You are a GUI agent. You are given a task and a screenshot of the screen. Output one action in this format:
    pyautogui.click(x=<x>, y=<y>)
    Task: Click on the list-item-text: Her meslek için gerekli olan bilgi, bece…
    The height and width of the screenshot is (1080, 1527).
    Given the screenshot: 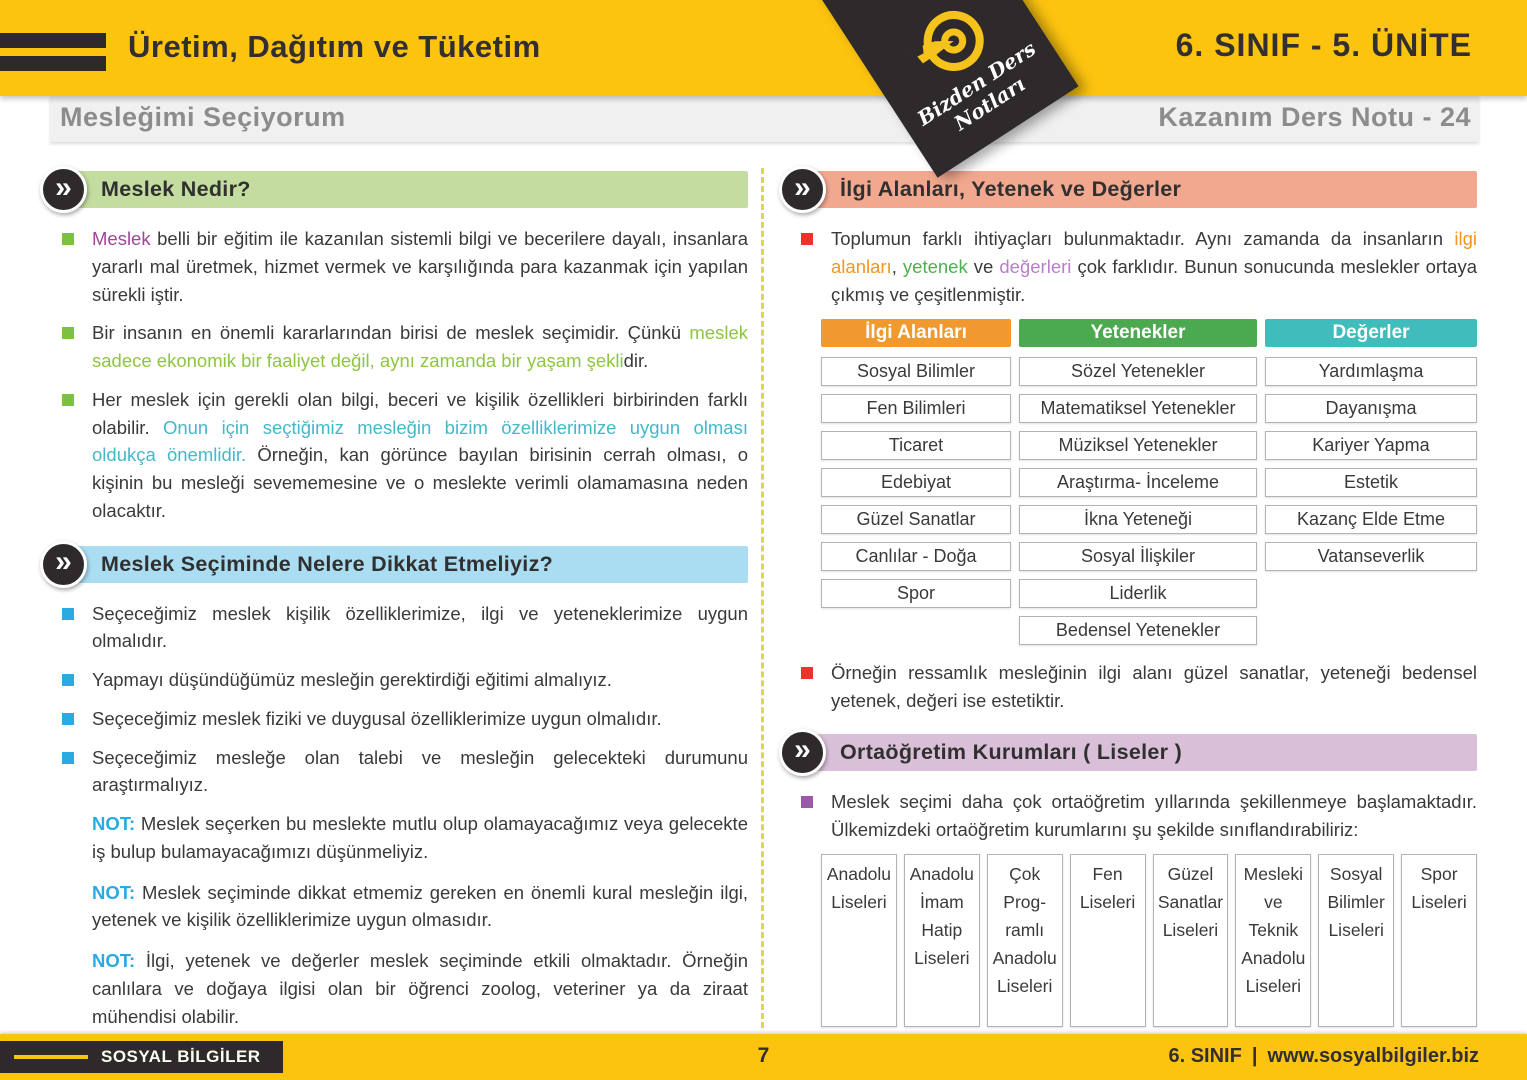 What is the action you would take?
    pyautogui.click(x=420, y=455)
    